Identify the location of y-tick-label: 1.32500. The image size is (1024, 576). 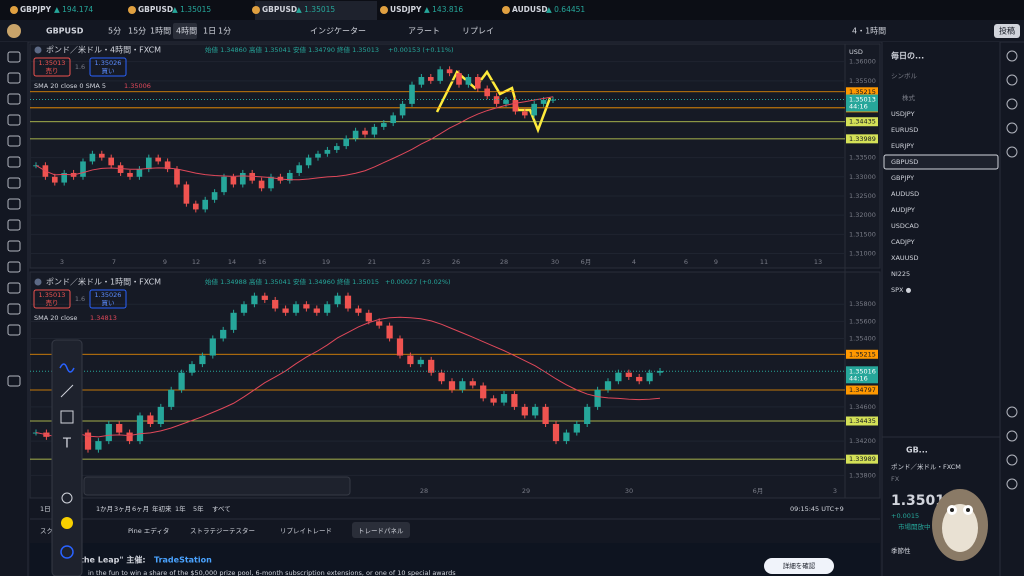
(862, 196).